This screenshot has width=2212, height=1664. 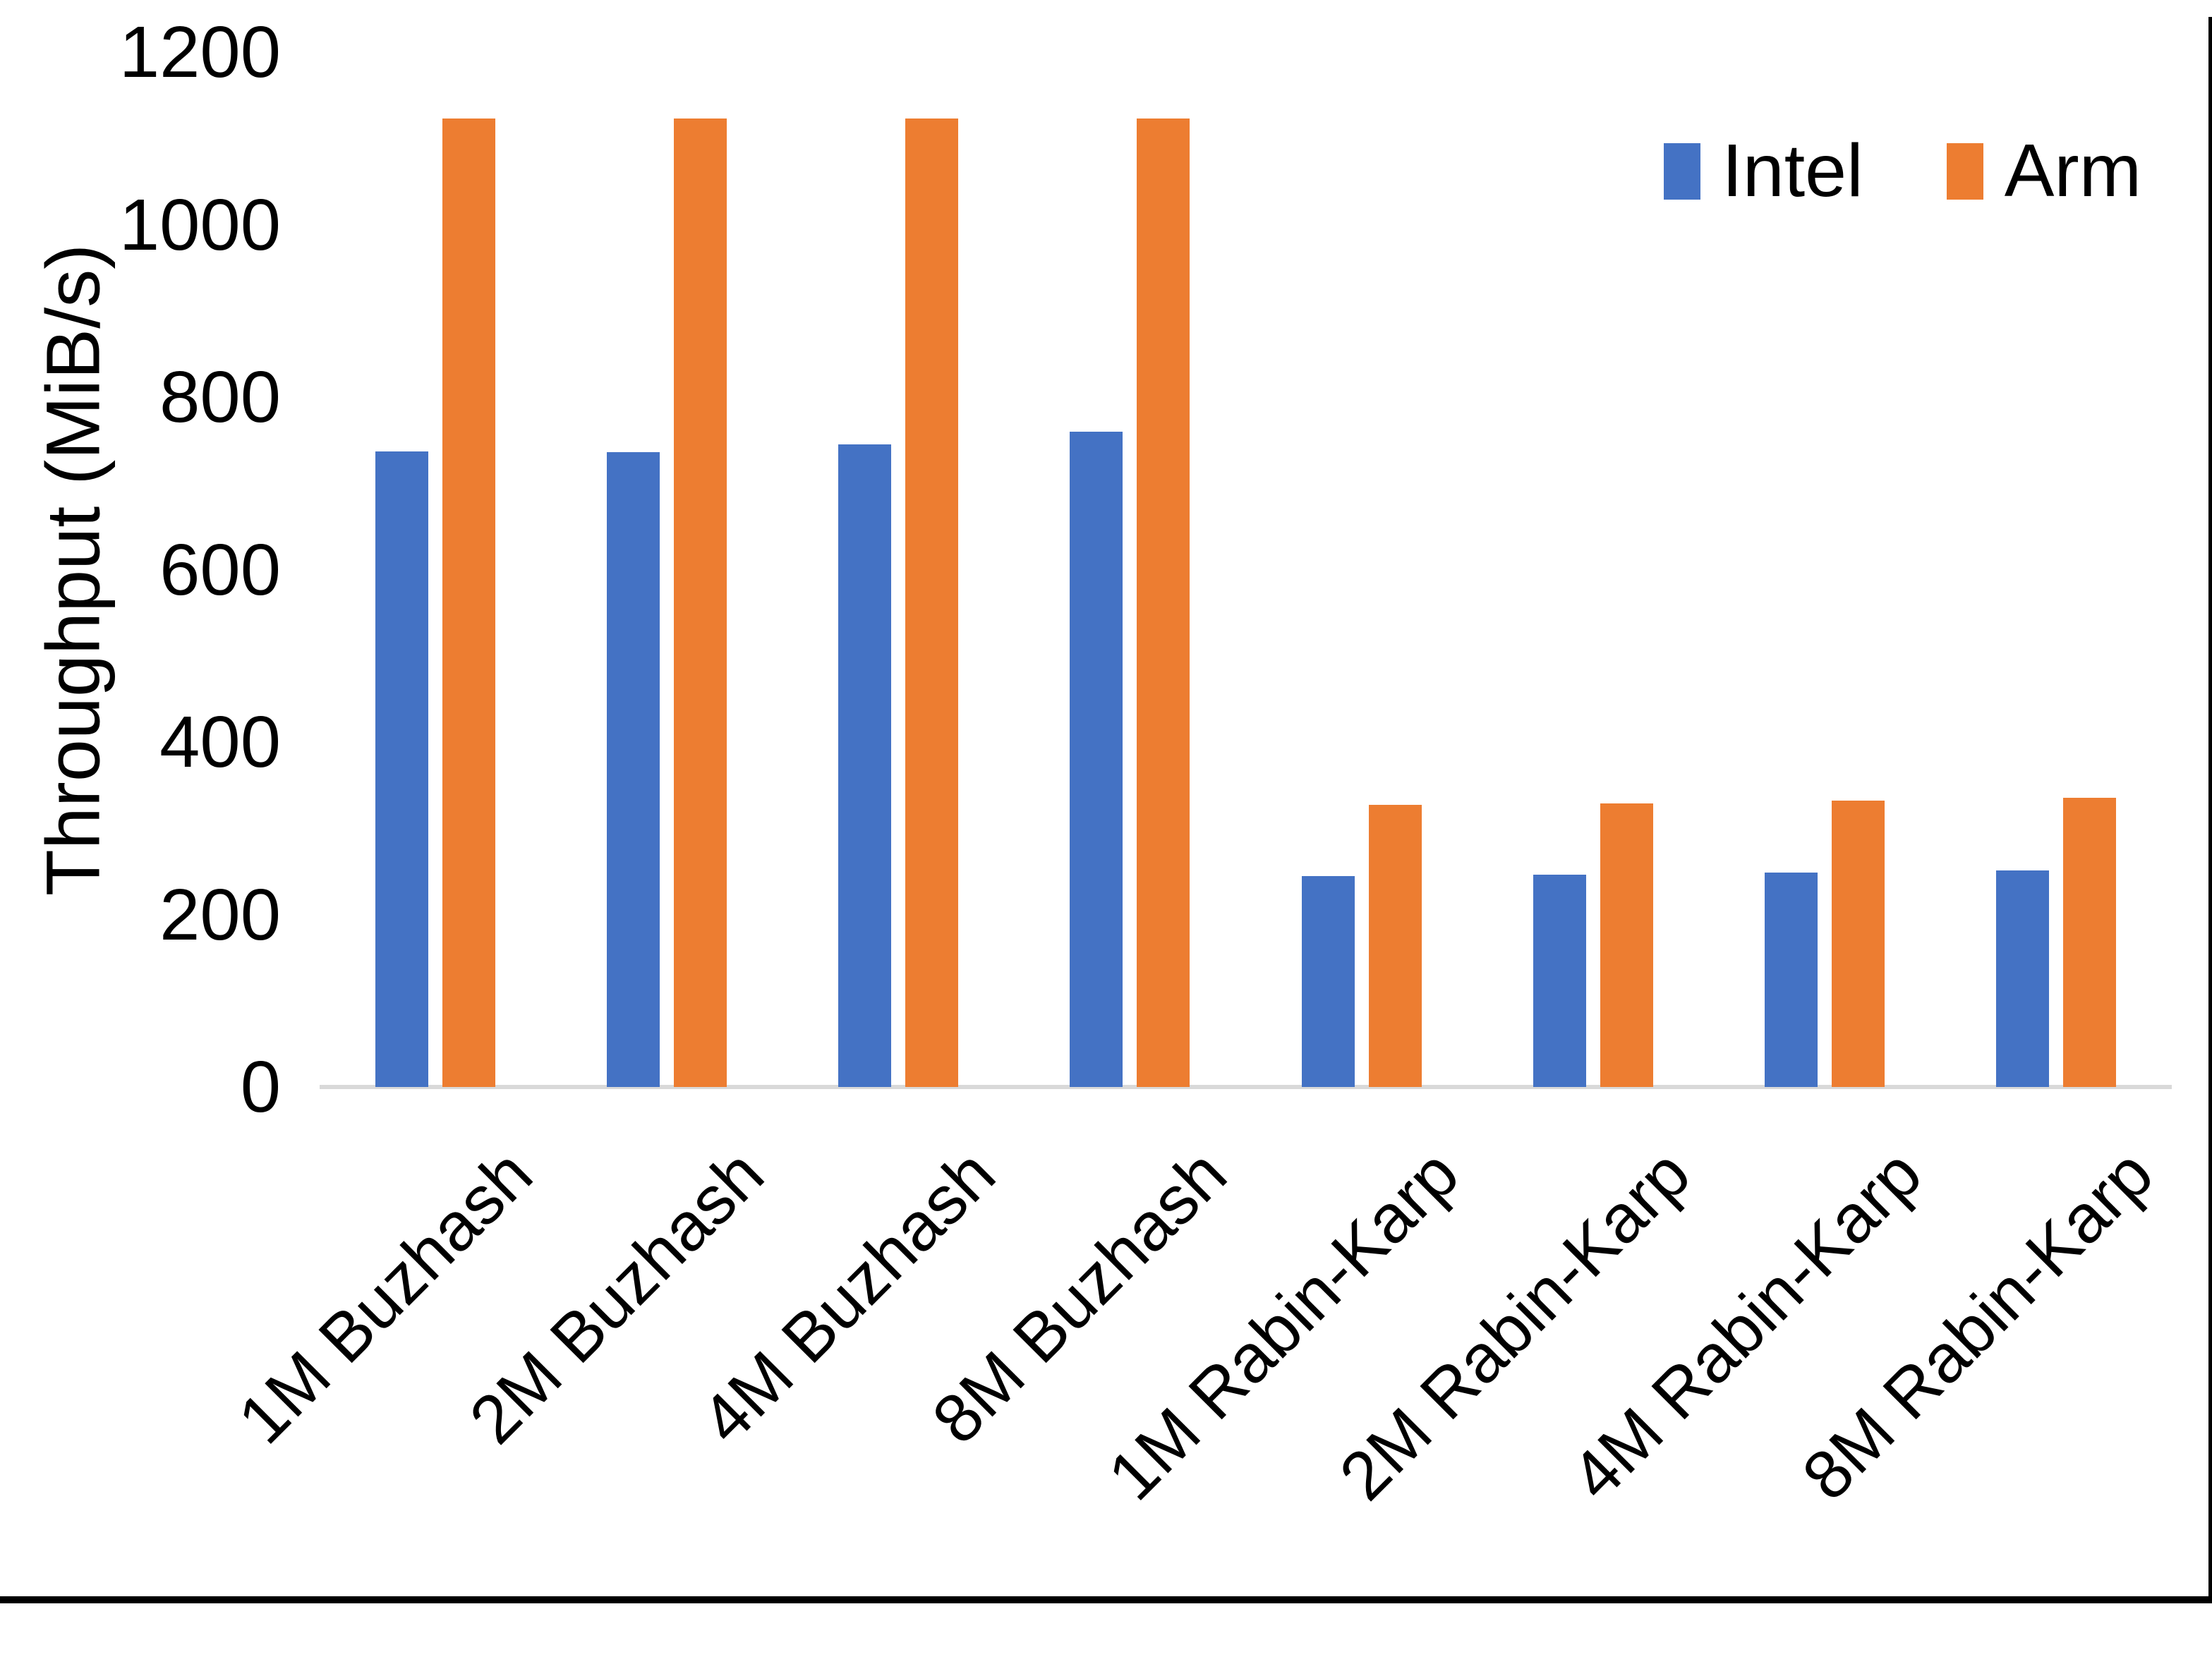 I want to click on legend-label-intel: Intel, so click(x=1792, y=170).